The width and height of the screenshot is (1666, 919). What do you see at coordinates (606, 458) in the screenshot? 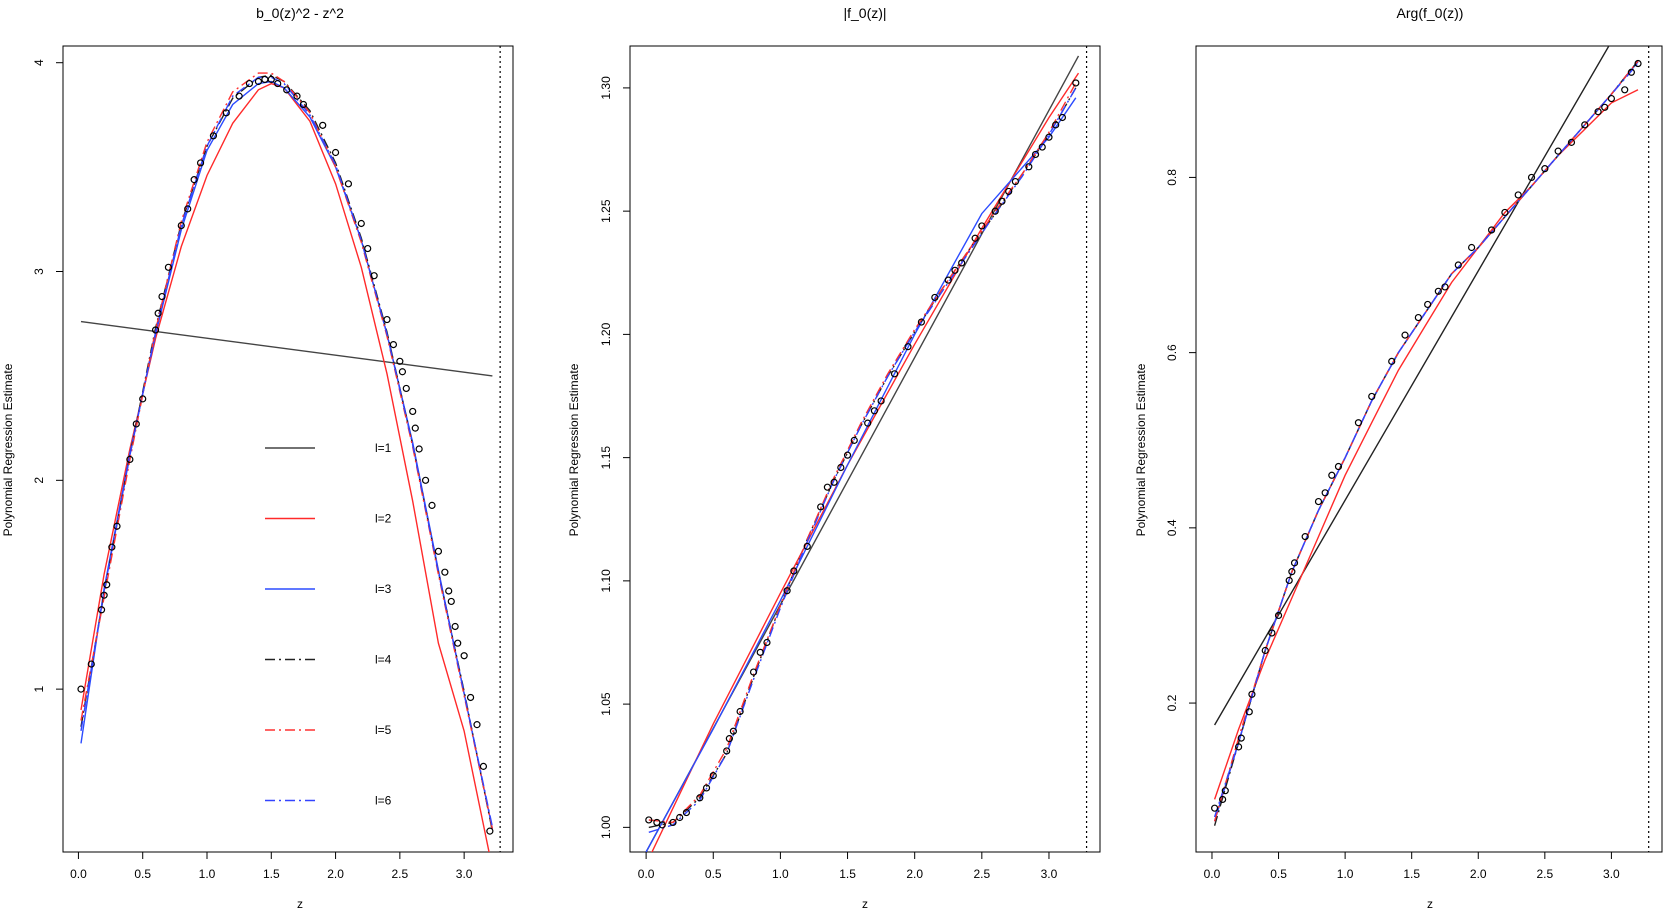
I see `y-tick-label: 1.15` at bounding box center [606, 458].